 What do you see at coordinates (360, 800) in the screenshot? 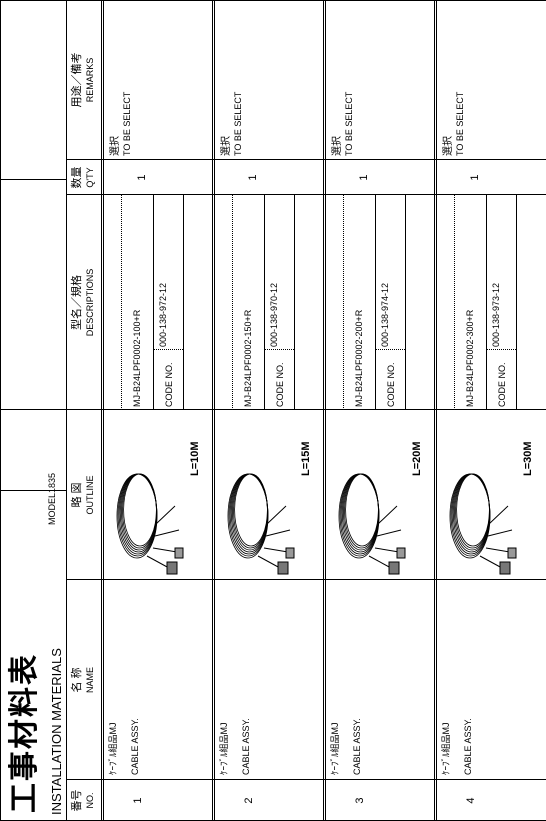
I see `item-number: 3` at bounding box center [360, 800].